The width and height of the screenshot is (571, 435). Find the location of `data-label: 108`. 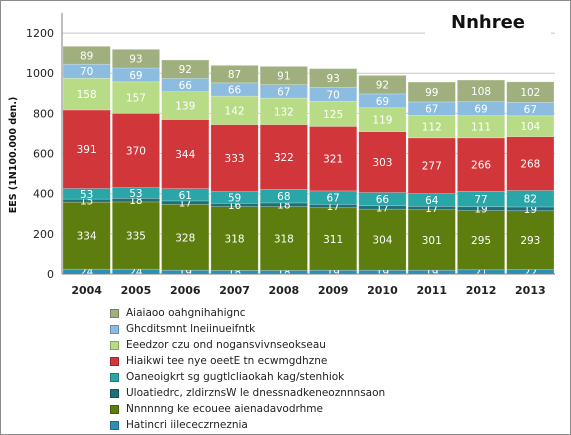

data-label: 108 is located at coordinates (481, 92).